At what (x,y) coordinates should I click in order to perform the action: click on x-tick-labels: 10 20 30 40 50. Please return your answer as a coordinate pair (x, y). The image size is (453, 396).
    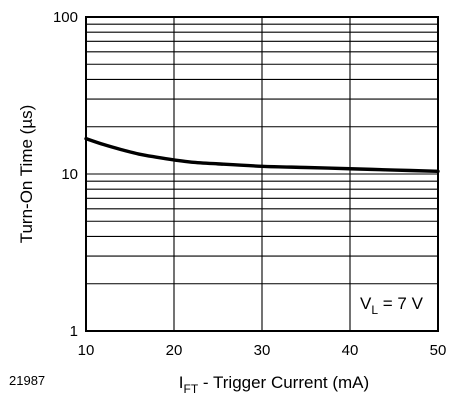
    Looking at the image, I should click on (262, 350).